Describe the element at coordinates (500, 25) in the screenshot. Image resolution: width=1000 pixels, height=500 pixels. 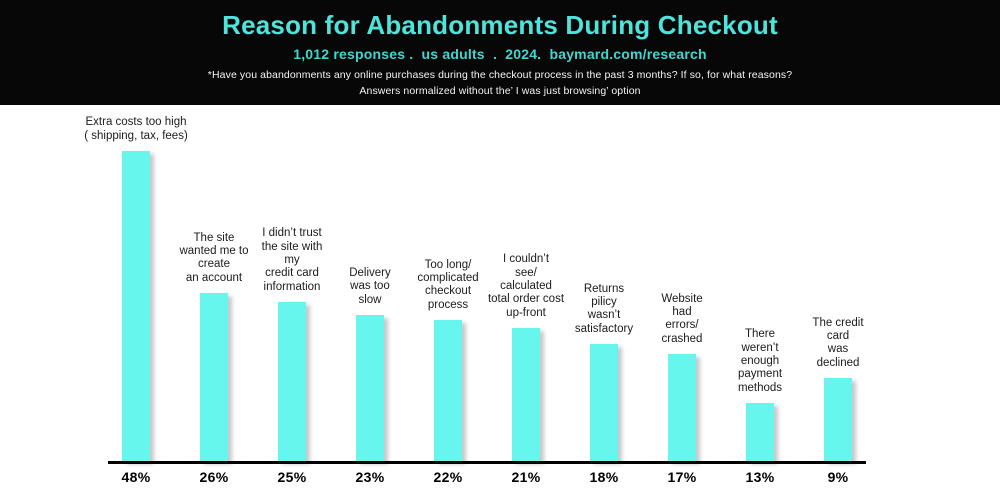
I see `chart-title: Reason for Abandonments During Checkout` at that location.